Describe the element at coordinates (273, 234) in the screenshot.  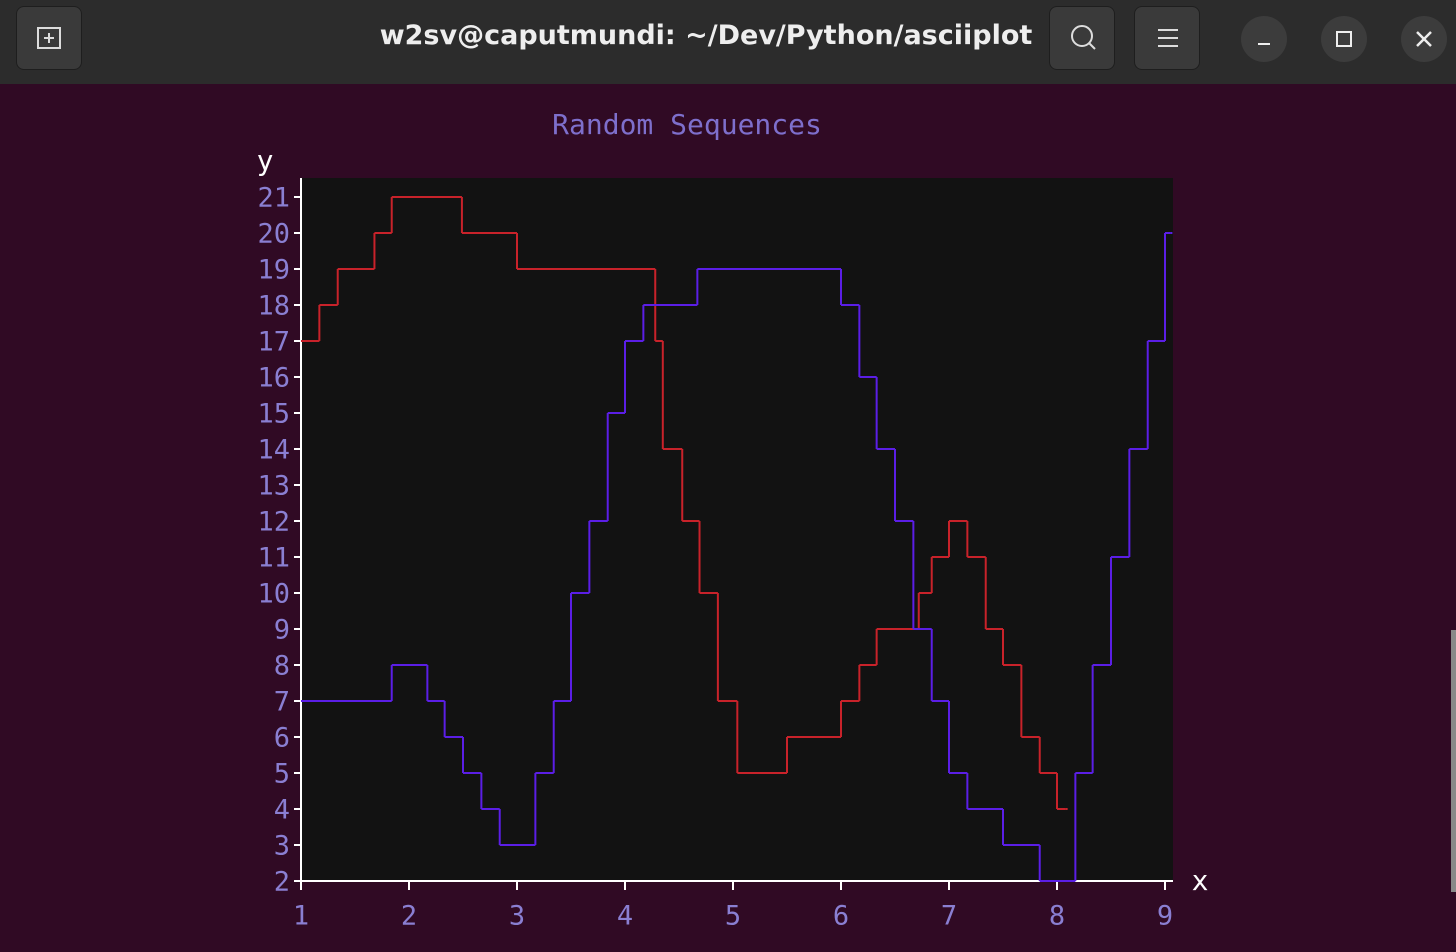
I see `y-tick-label: 20` at that location.